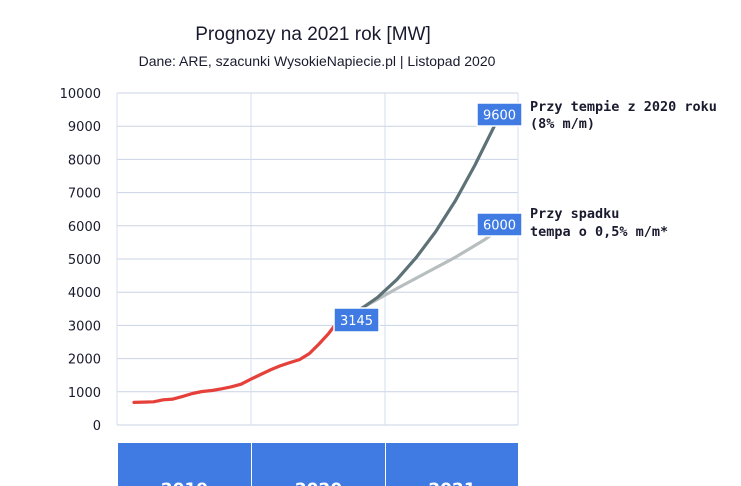  What do you see at coordinates (84, 127) in the screenshot?
I see `y-tick-label: 9000` at bounding box center [84, 127].